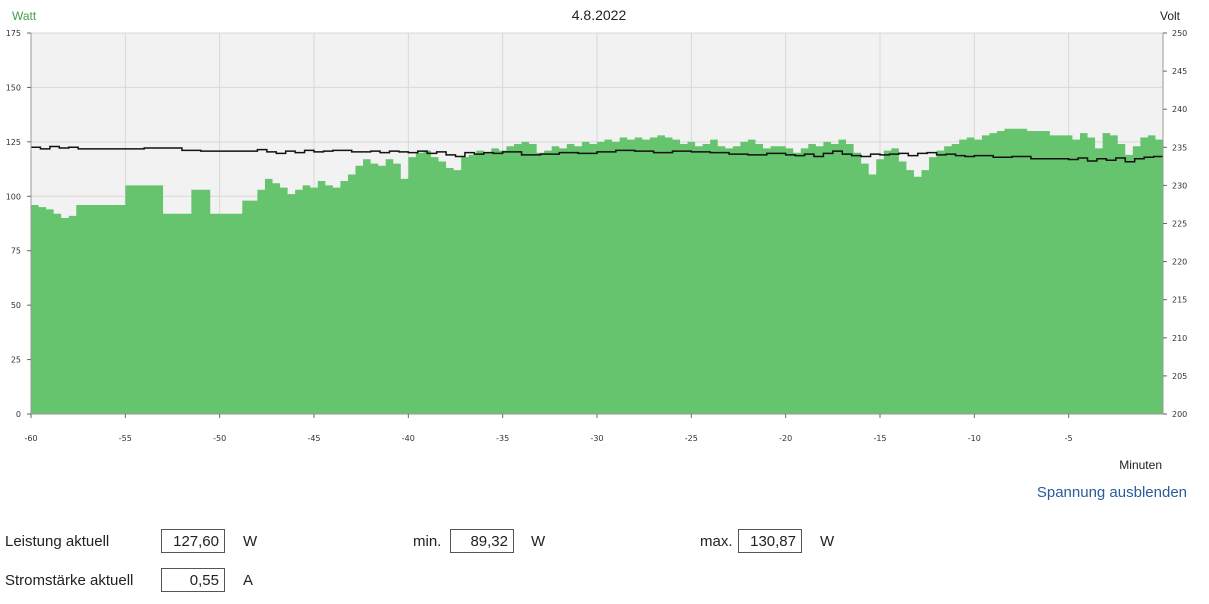 This screenshot has width=1209, height=604. What do you see at coordinates (538, 541) in the screenshot?
I see `min-unit: W` at bounding box center [538, 541].